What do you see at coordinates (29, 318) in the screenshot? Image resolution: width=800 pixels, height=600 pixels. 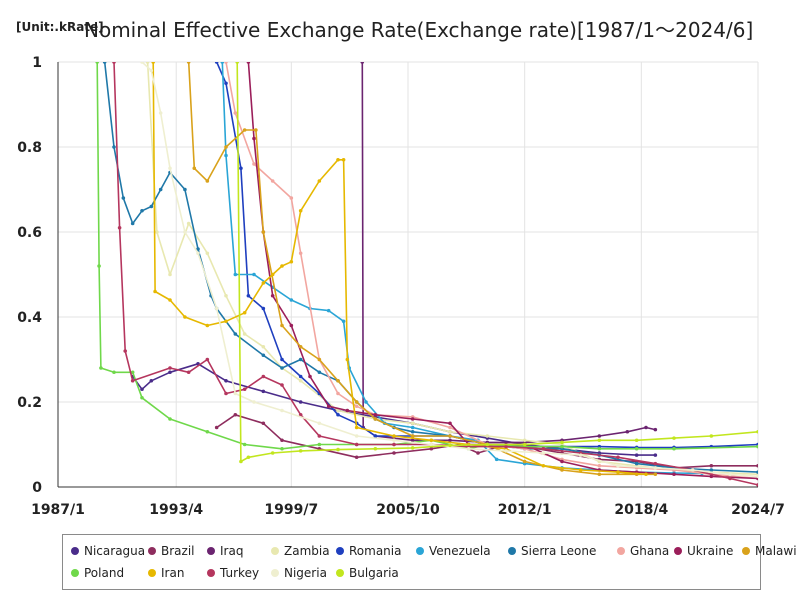 I see `y-tick-label: 0.4` at bounding box center [29, 318].